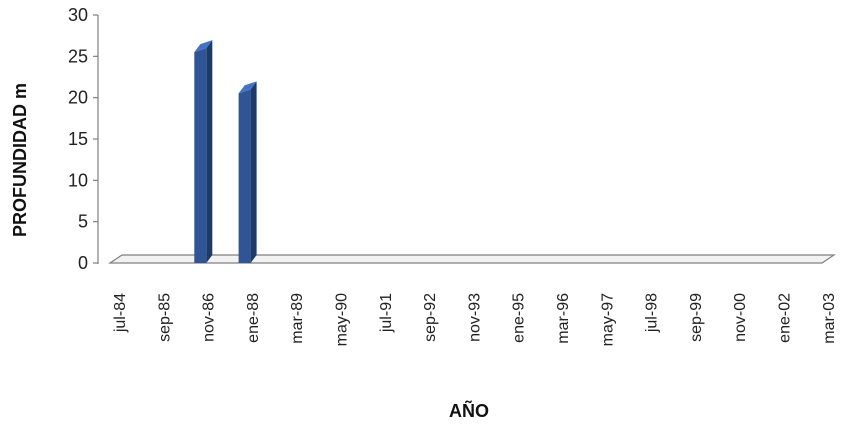 The height and width of the screenshot is (428, 841). Describe the element at coordinates (253, 318) in the screenshot. I see `x-tick-label: ene-88` at that location.